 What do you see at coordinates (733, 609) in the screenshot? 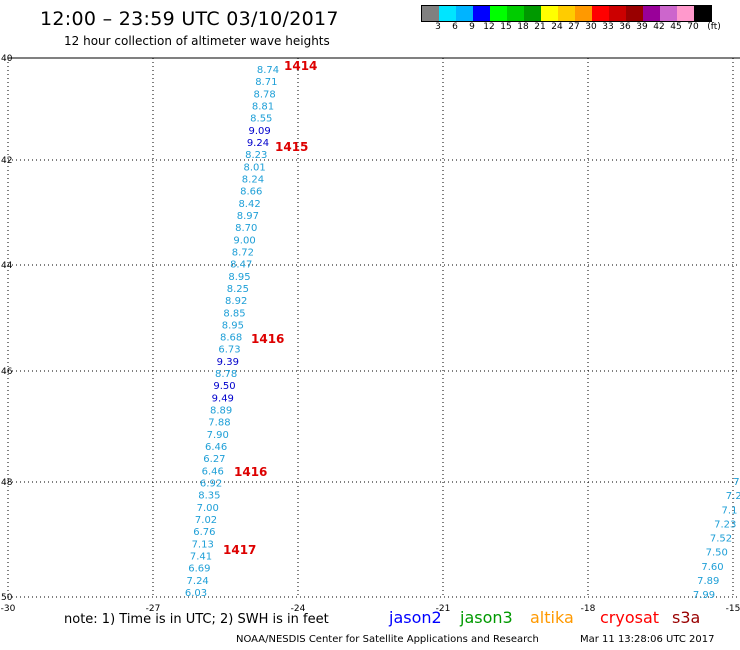
I see `longitude-label: -15` at bounding box center [733, 609].